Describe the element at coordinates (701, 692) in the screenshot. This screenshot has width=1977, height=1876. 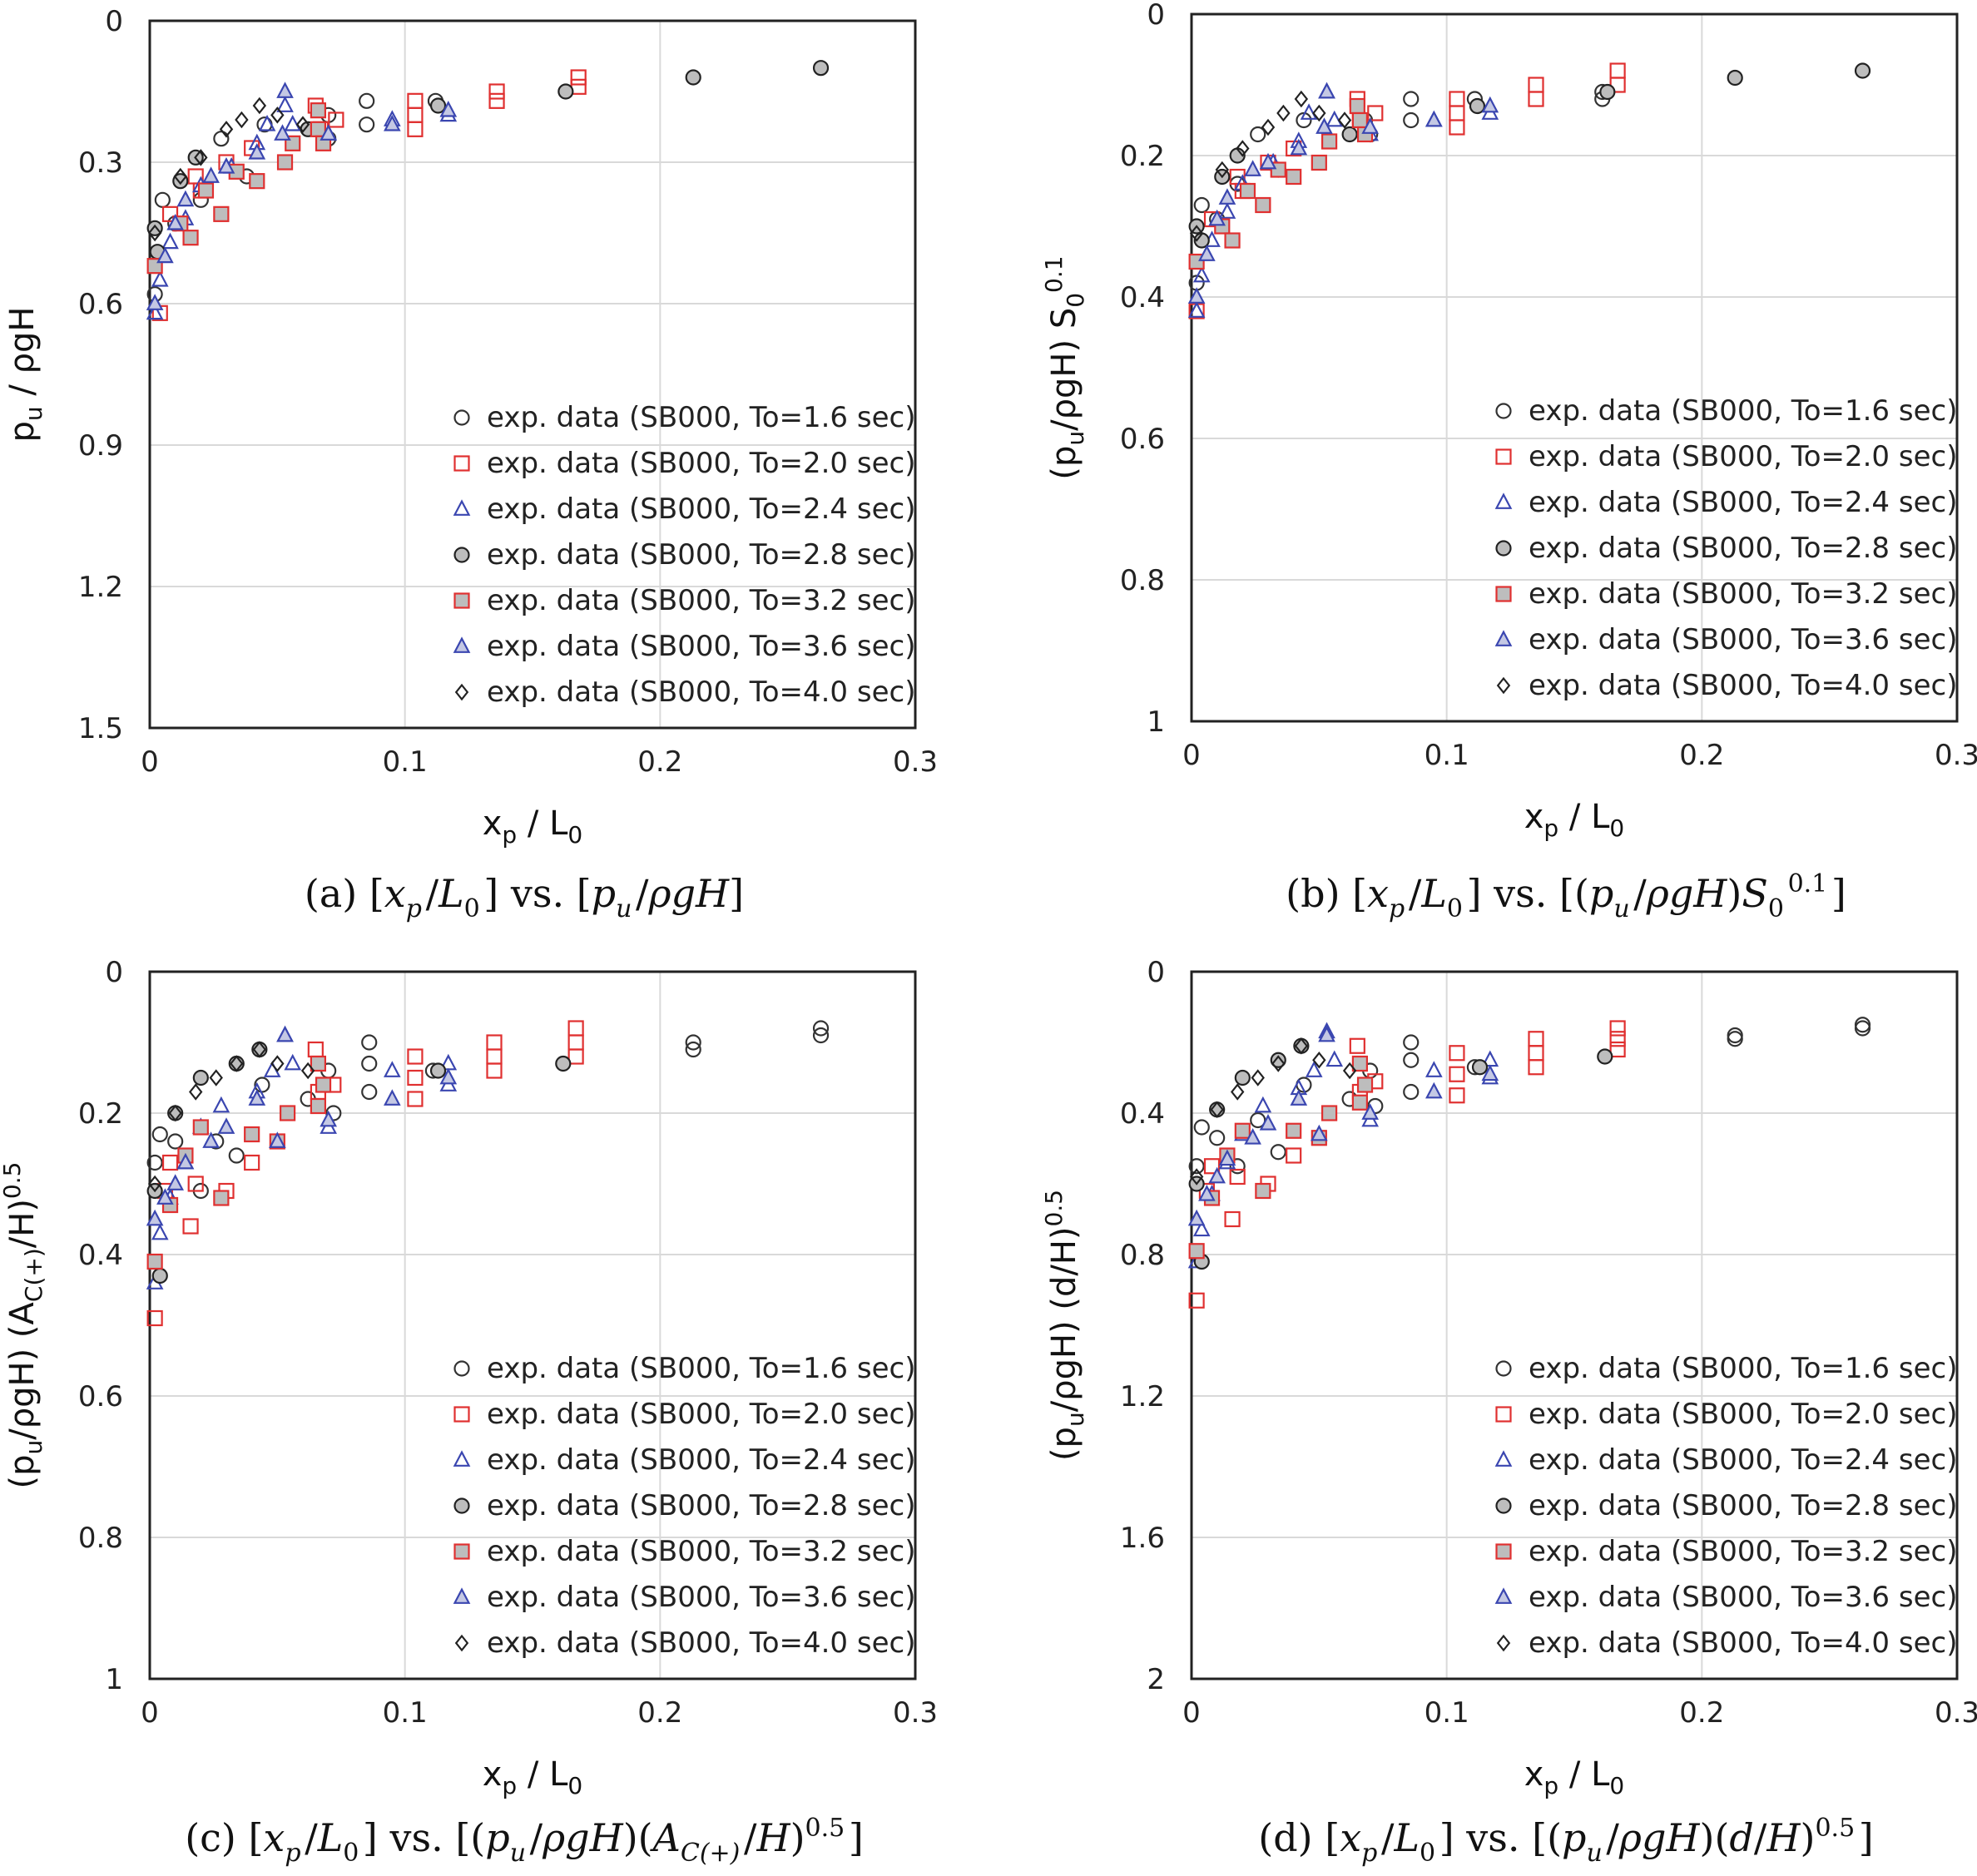
I see `legend-entry: exp. data (SB000, To=4.0 sec)` at that location.